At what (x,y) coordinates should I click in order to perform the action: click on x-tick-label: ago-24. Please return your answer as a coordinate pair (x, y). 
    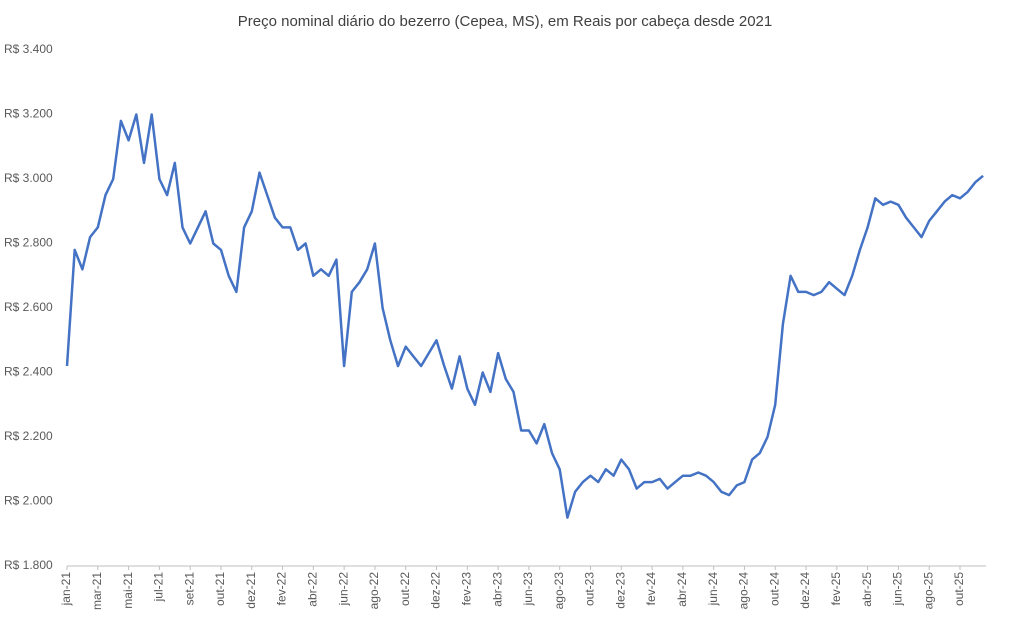
    Looking at the image, I should click on (744, 591).